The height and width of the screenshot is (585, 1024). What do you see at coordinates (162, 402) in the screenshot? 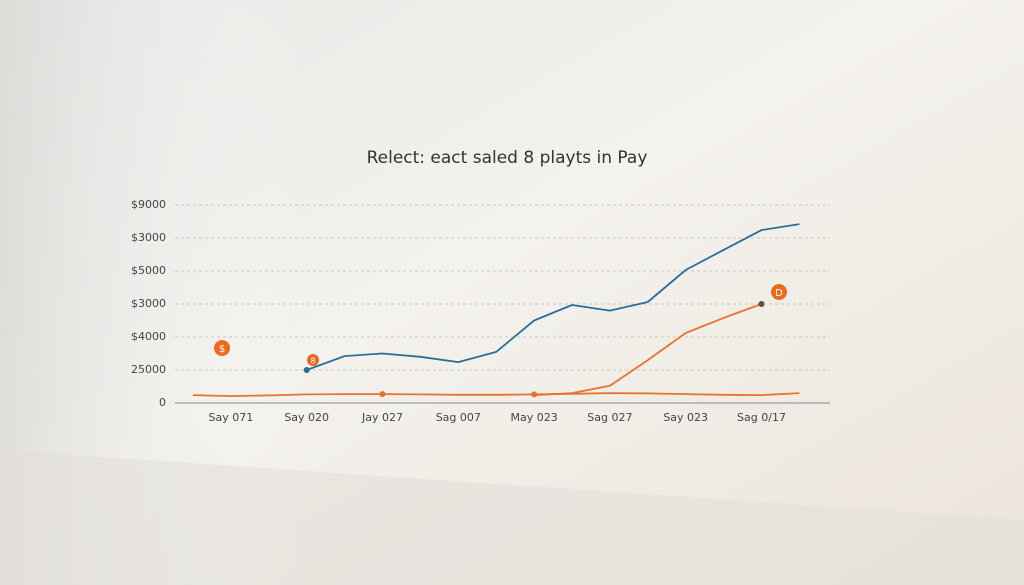
I see `y-tick-label: 0` at bounding box center [162, 402].